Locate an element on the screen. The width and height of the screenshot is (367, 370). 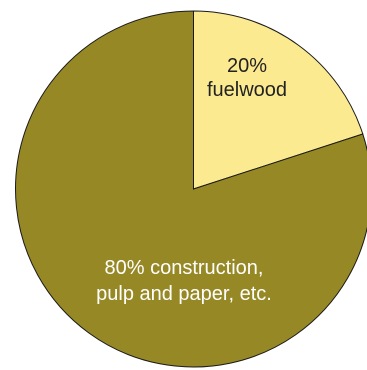
pie-slice-label-line: 80% construction, is located at coordinates (184, 268).